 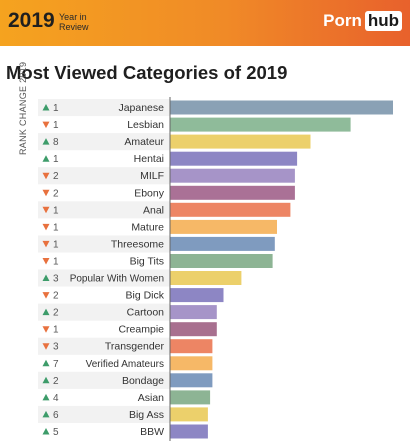 What do you see at coordinates (149, 159) in the screenshot?
I see `category-label: Hentai` at bounding box center [149, 159].